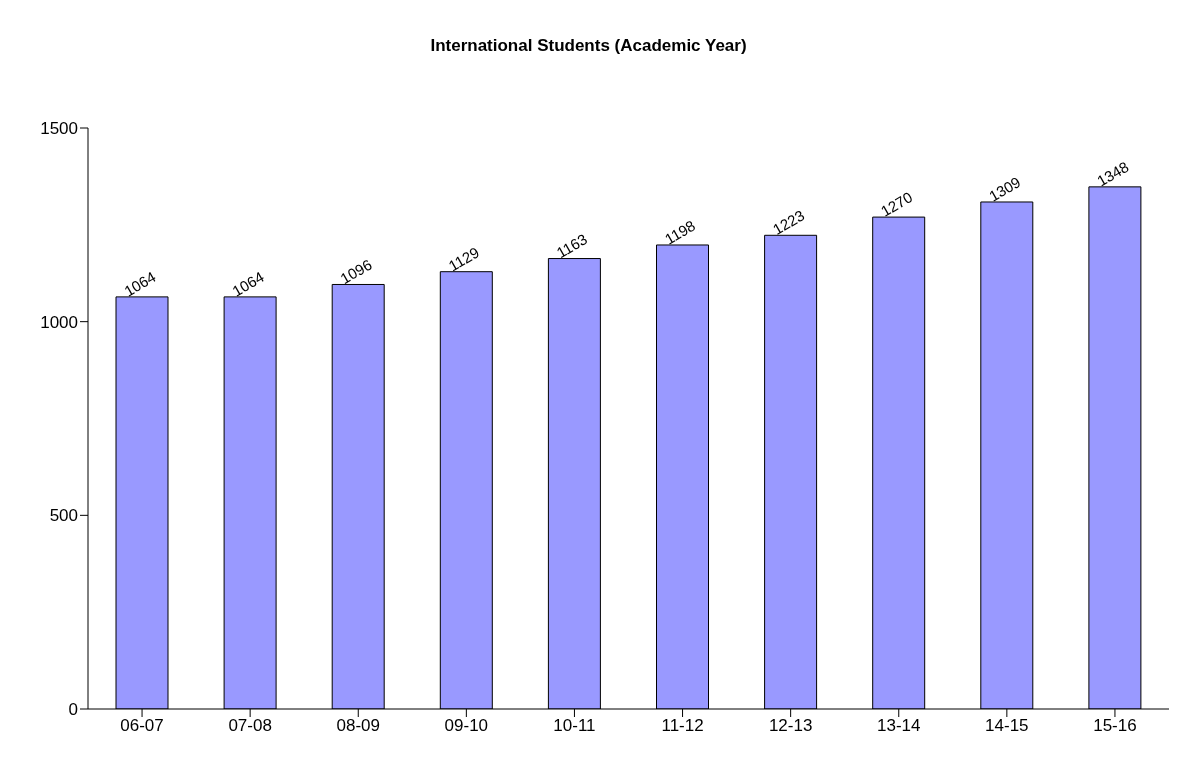  Describe the element at coordinates (250, 726) in the screenshot. I see `x-tick-label: 07-08` at that location.